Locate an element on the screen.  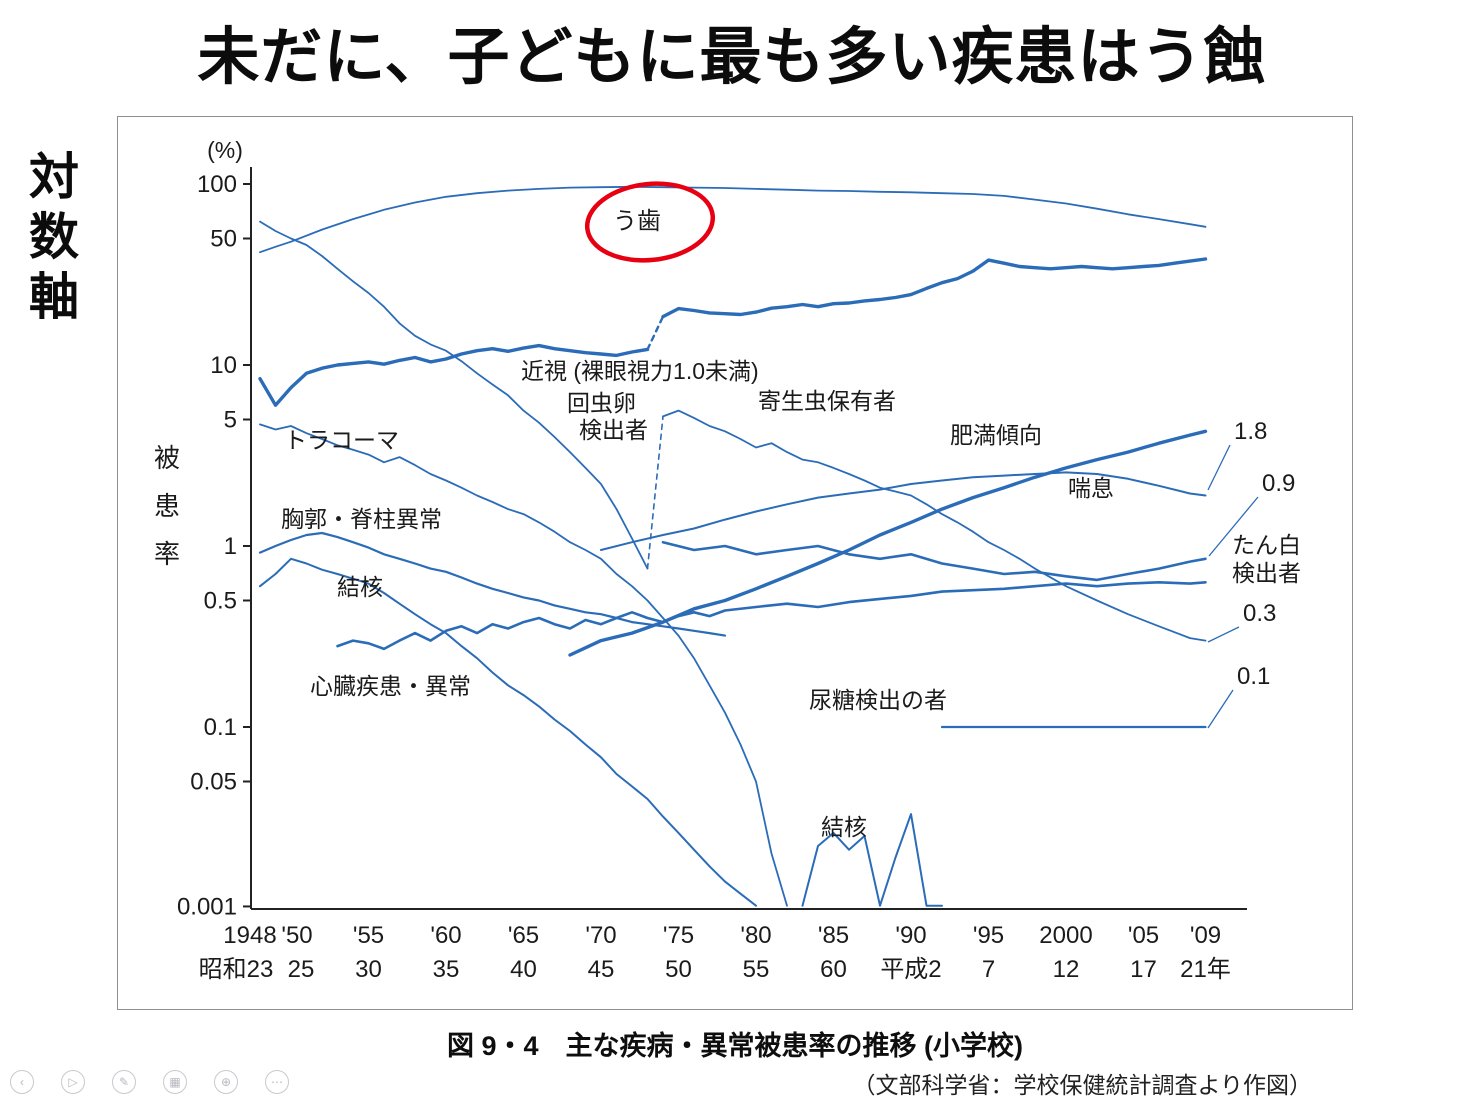
series-myopia-method-change-connector-line is located at coordinates (655, 333).